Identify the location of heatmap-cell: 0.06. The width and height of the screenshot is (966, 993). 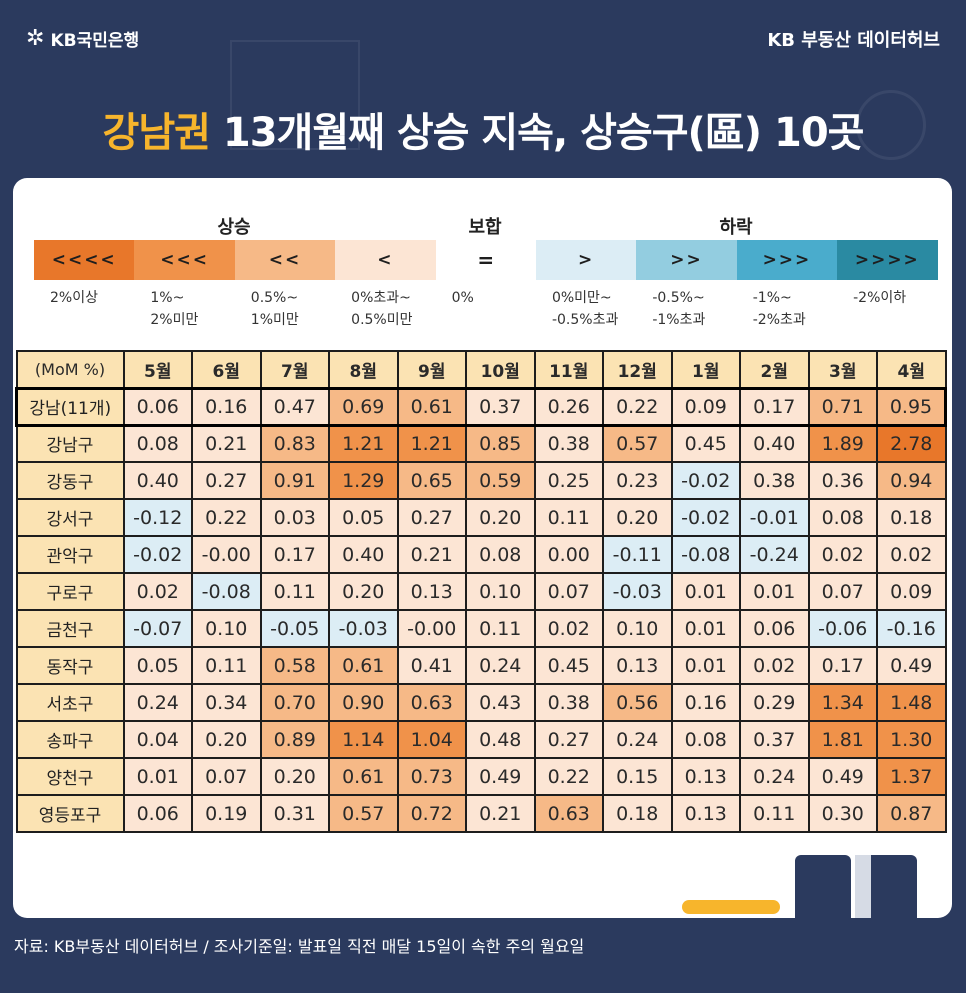
(157, 406).